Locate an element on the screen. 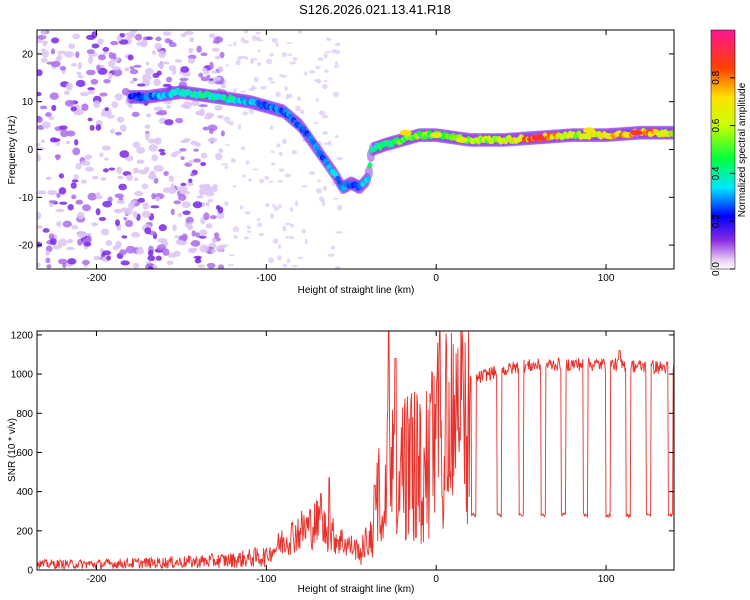 The height and width of the screenshot is (600, 750). spectrogram-ylabel: Frequency (Hz) is located at coordinates (12, 150).